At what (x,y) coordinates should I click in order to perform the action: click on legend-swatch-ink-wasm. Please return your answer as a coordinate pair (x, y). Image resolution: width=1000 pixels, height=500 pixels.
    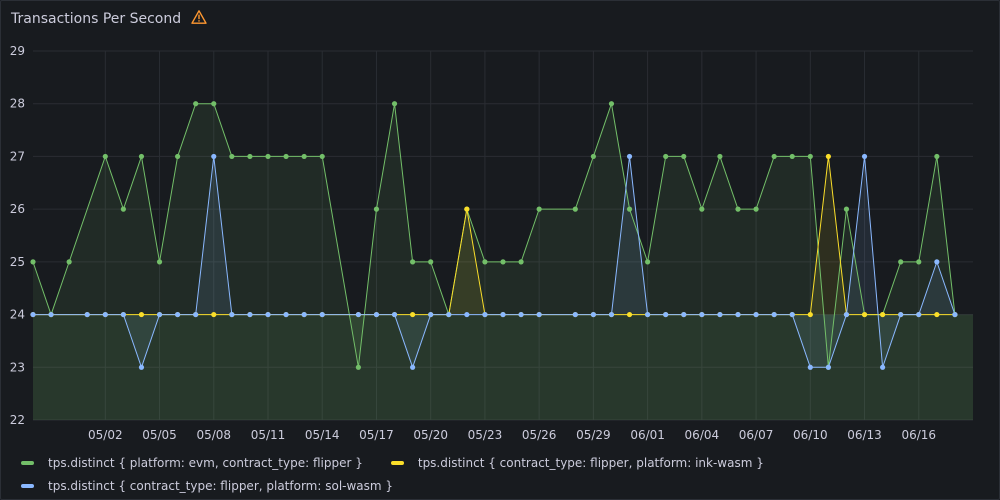
    Looking at the image, I should click on (397, 462).